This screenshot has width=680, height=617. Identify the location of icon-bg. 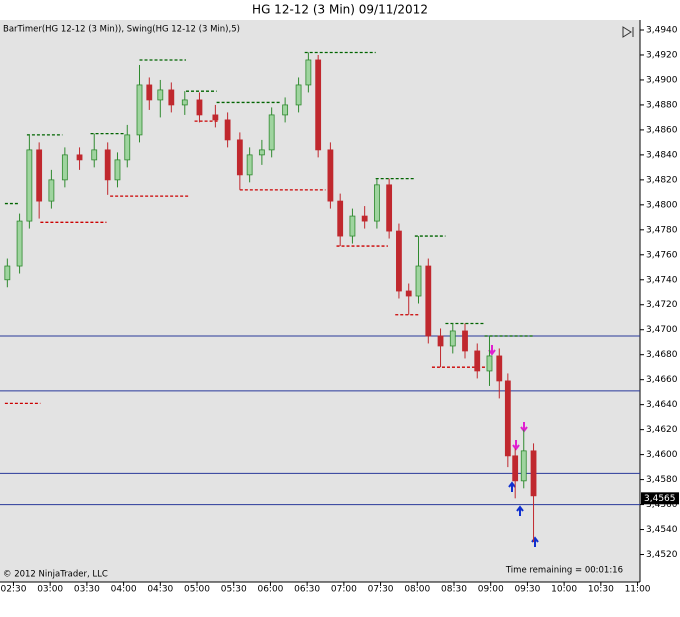
(628, 32).